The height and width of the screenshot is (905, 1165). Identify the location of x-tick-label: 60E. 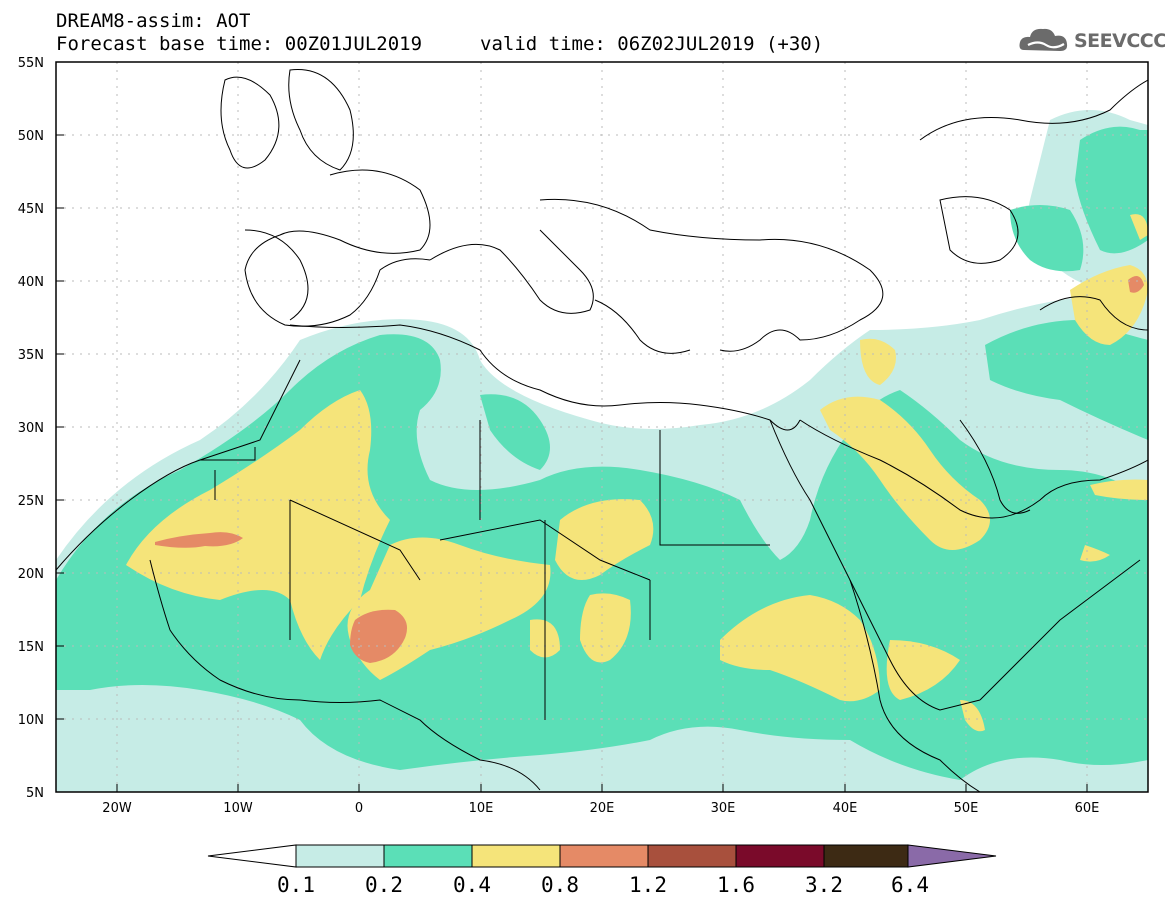
(1087, 808).